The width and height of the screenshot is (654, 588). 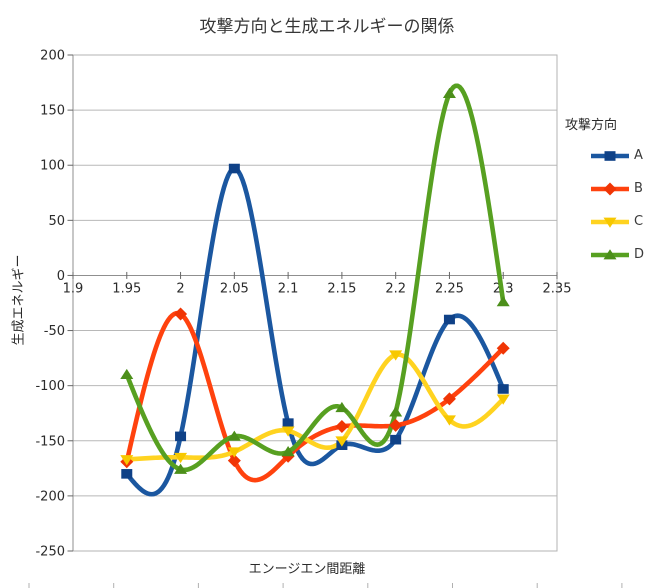 I want to click on y-axis-title: 生成エネルギー, so click(x=19, y=300).